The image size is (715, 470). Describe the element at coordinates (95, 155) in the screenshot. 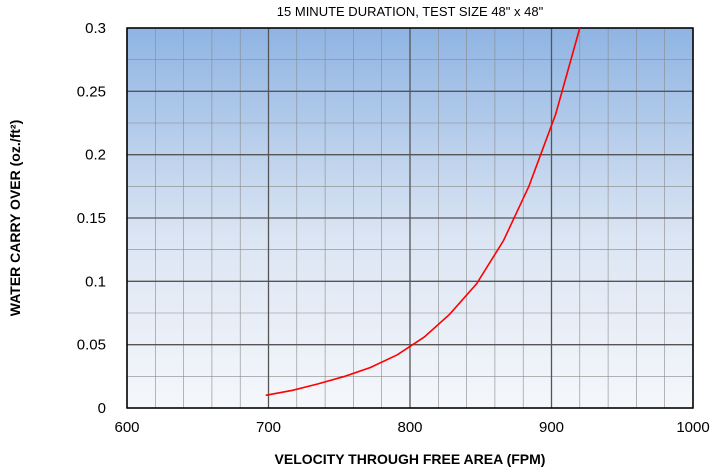

I see `y-tick-label: 0.2` at that location.